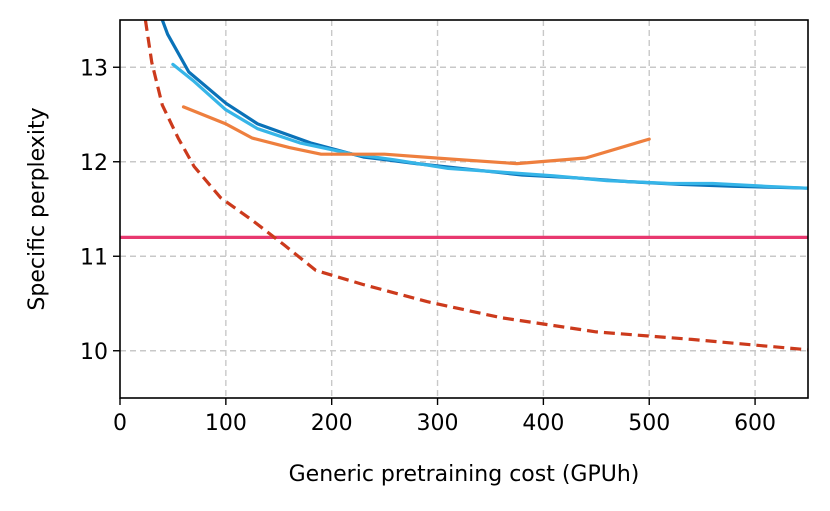 The image size is (830, 511). Describe the element at coordinates (464, 474) in the screenshot. I see `x-axis-label: Generic pretraining cost (GPUh)` at that location.